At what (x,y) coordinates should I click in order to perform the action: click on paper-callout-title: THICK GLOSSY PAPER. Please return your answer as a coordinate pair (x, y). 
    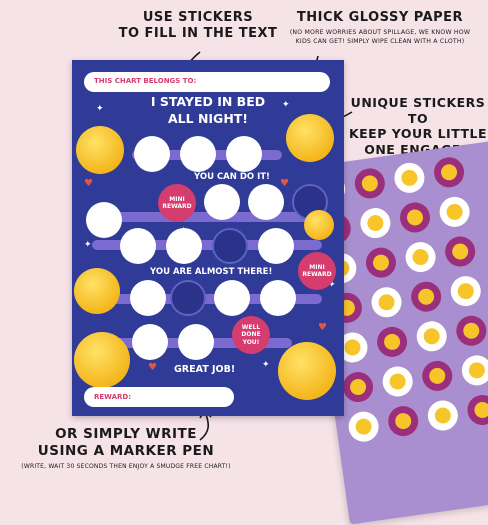
    Looking at the image, I should click on (380, 17).